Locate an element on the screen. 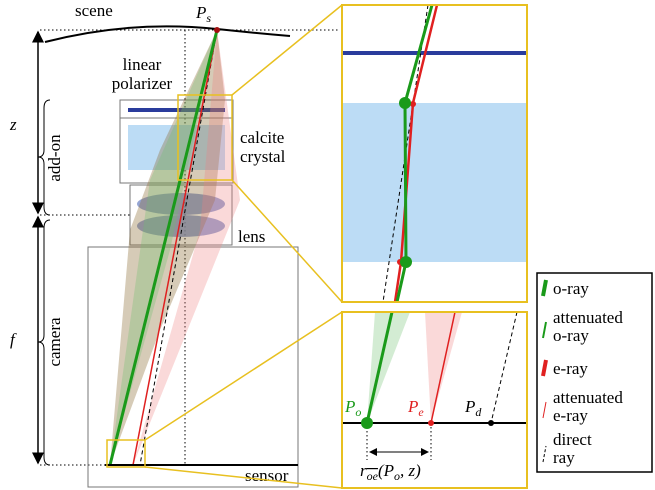  zoom-frame is located at coordinates (434, 400).